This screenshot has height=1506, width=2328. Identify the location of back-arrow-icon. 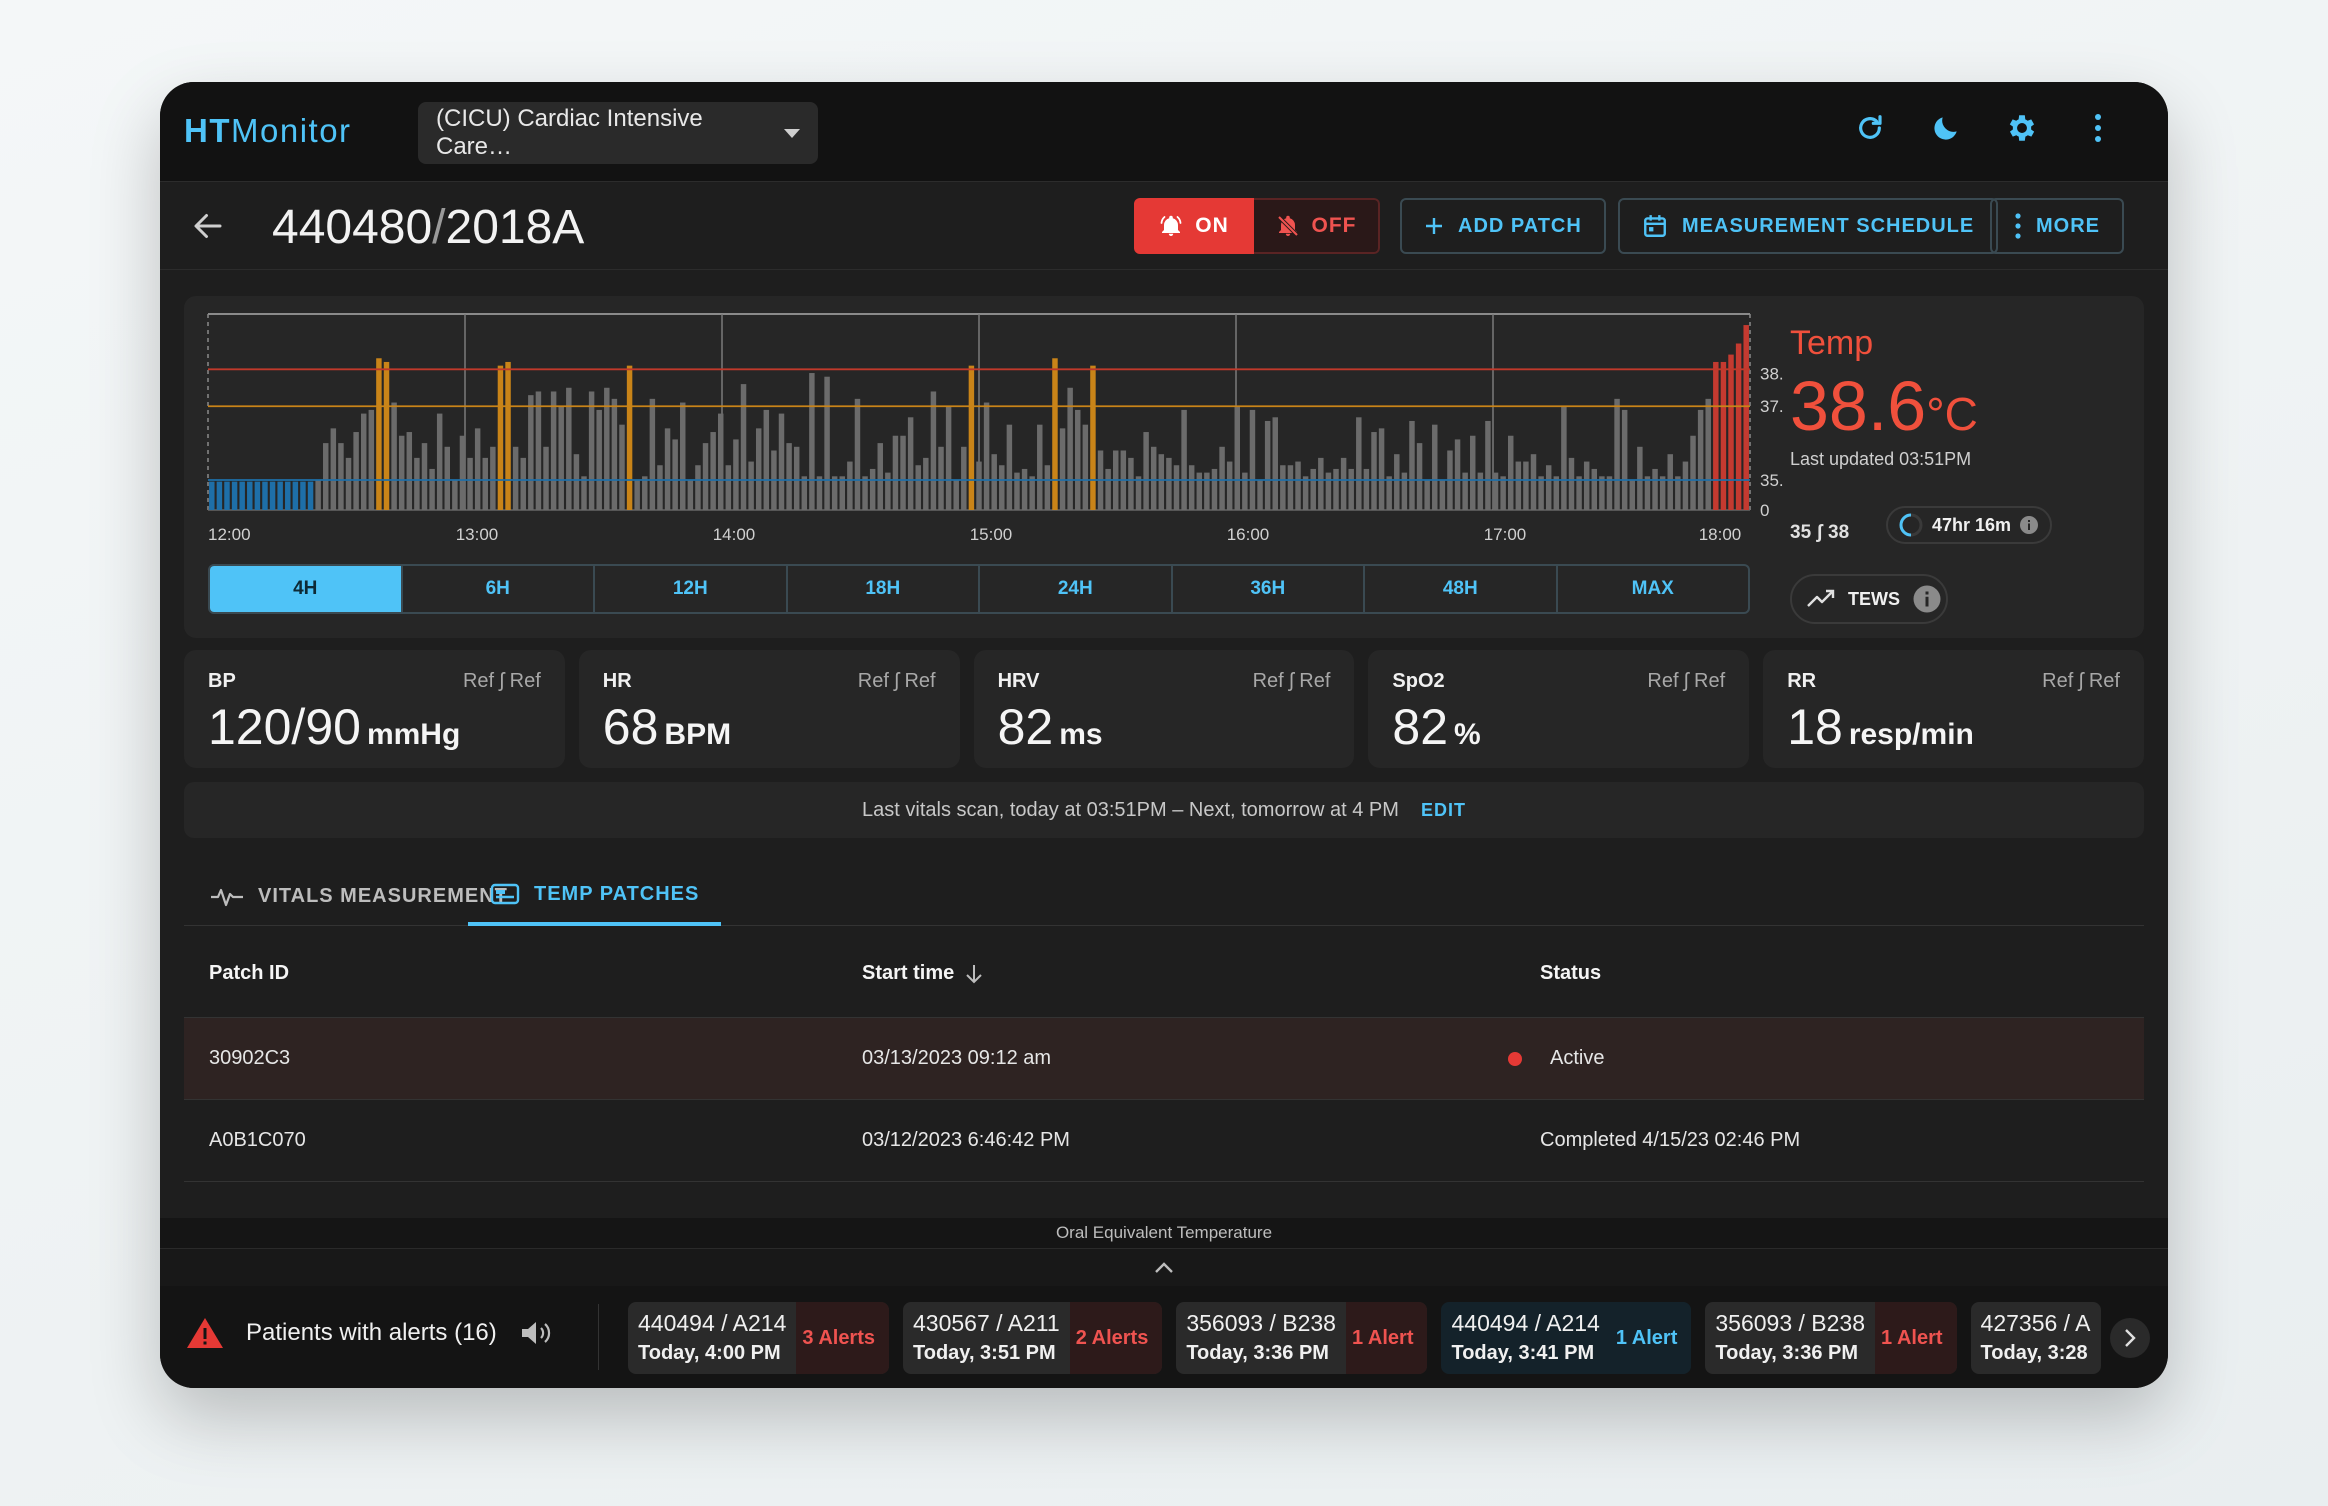
(208, 226).